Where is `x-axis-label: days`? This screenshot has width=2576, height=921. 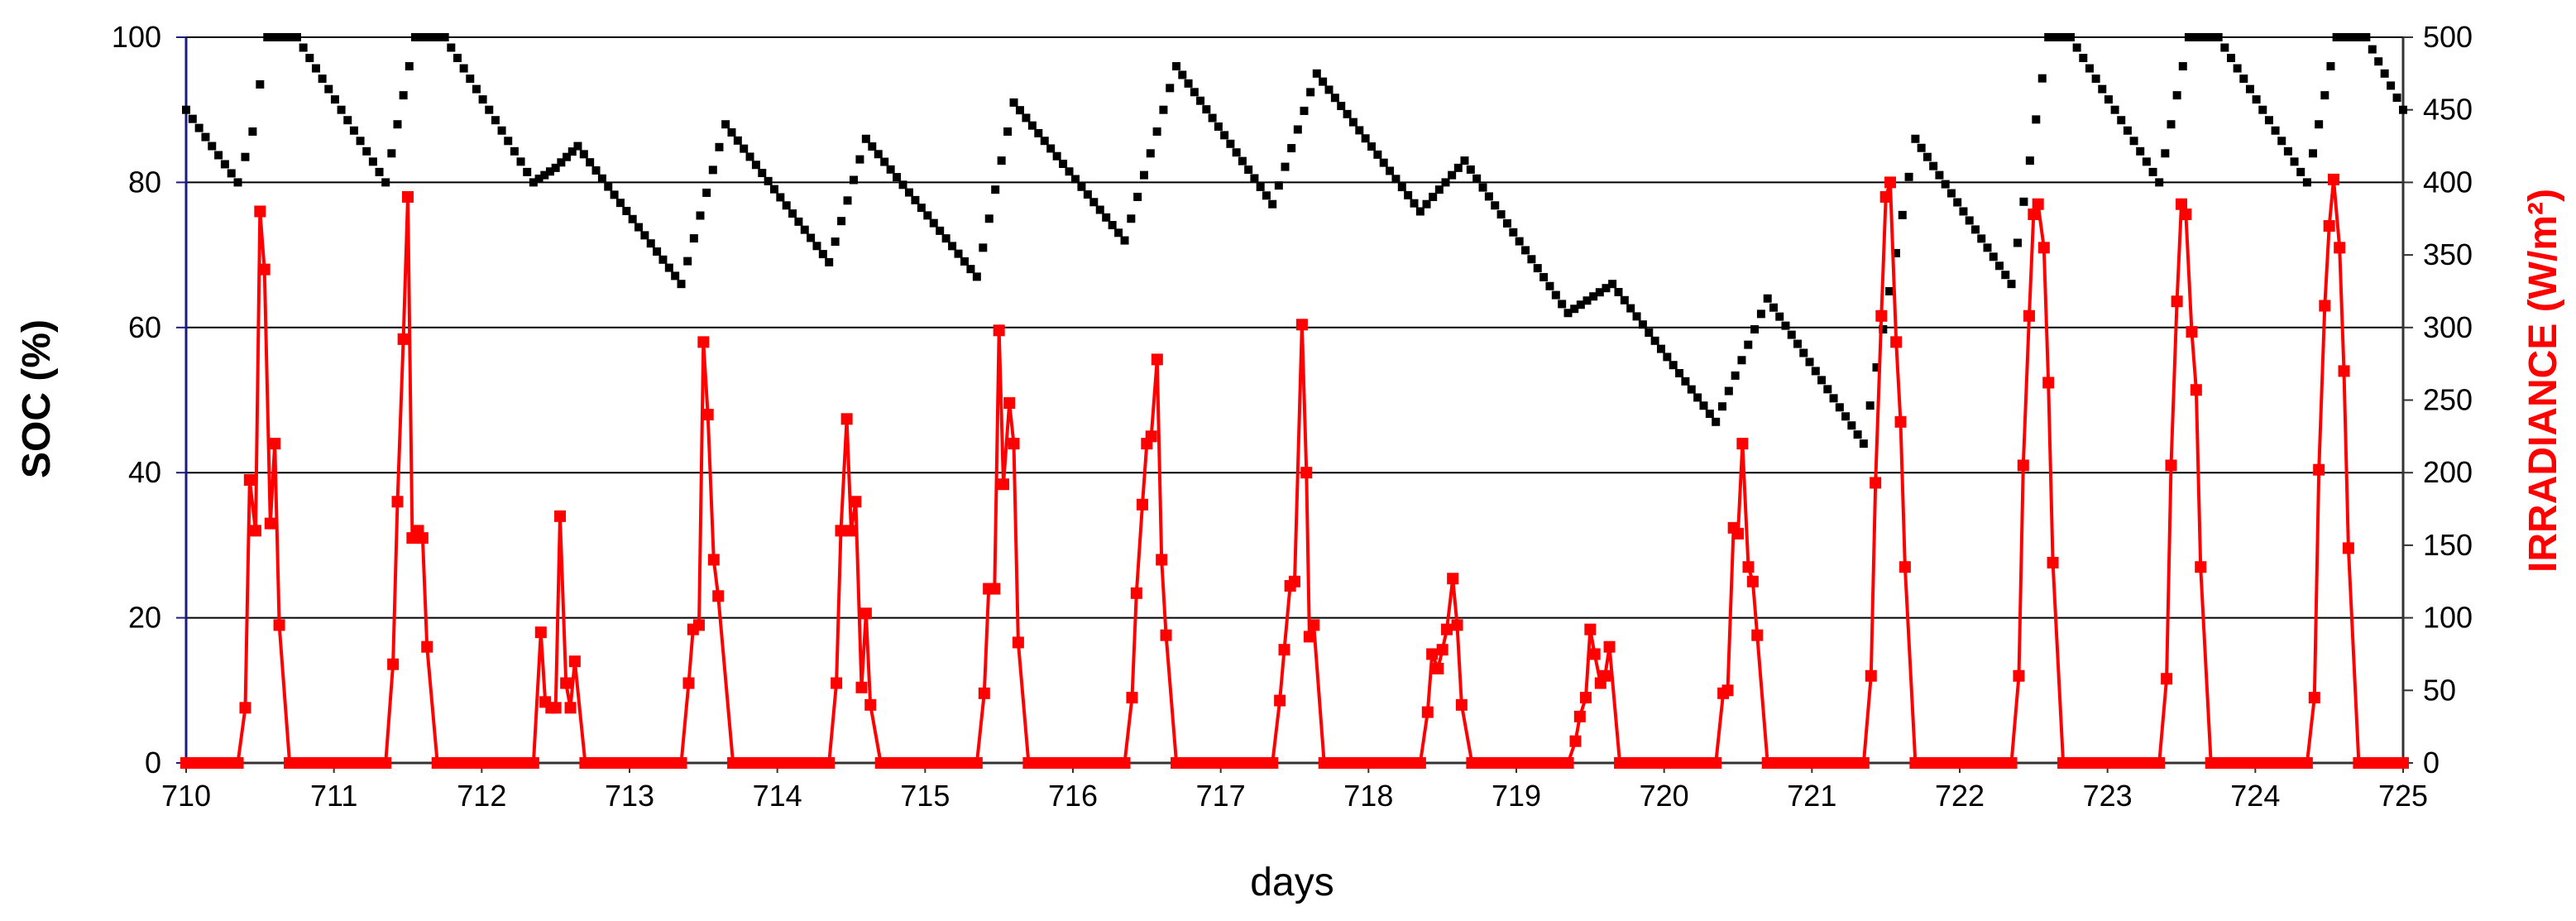 x-axis-label: days is located at coordinates (1291, 882).